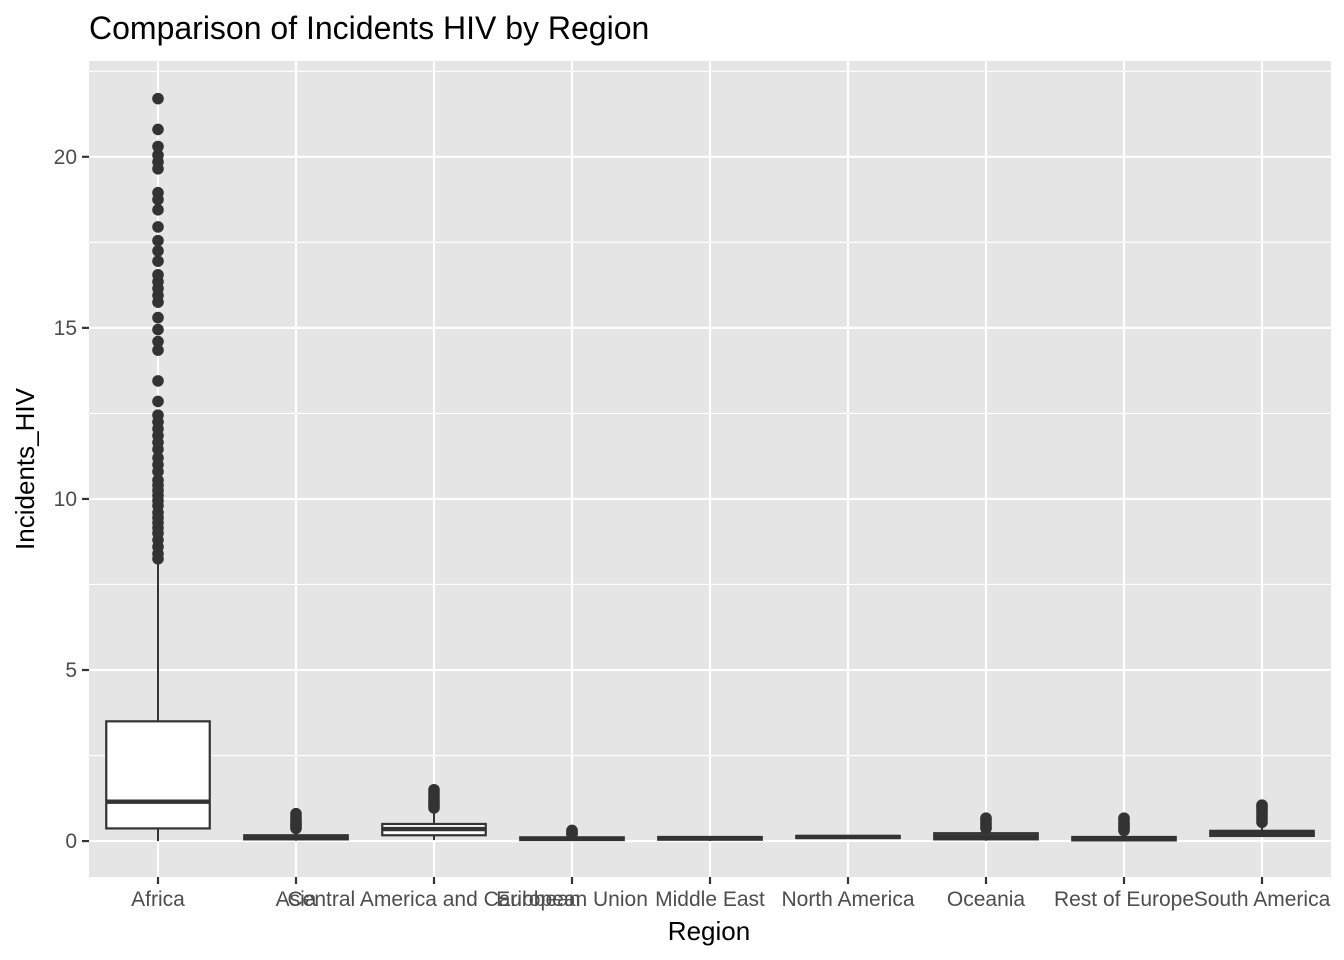  I want to click on box-central-america-and-caribbean, so click(434, 812).